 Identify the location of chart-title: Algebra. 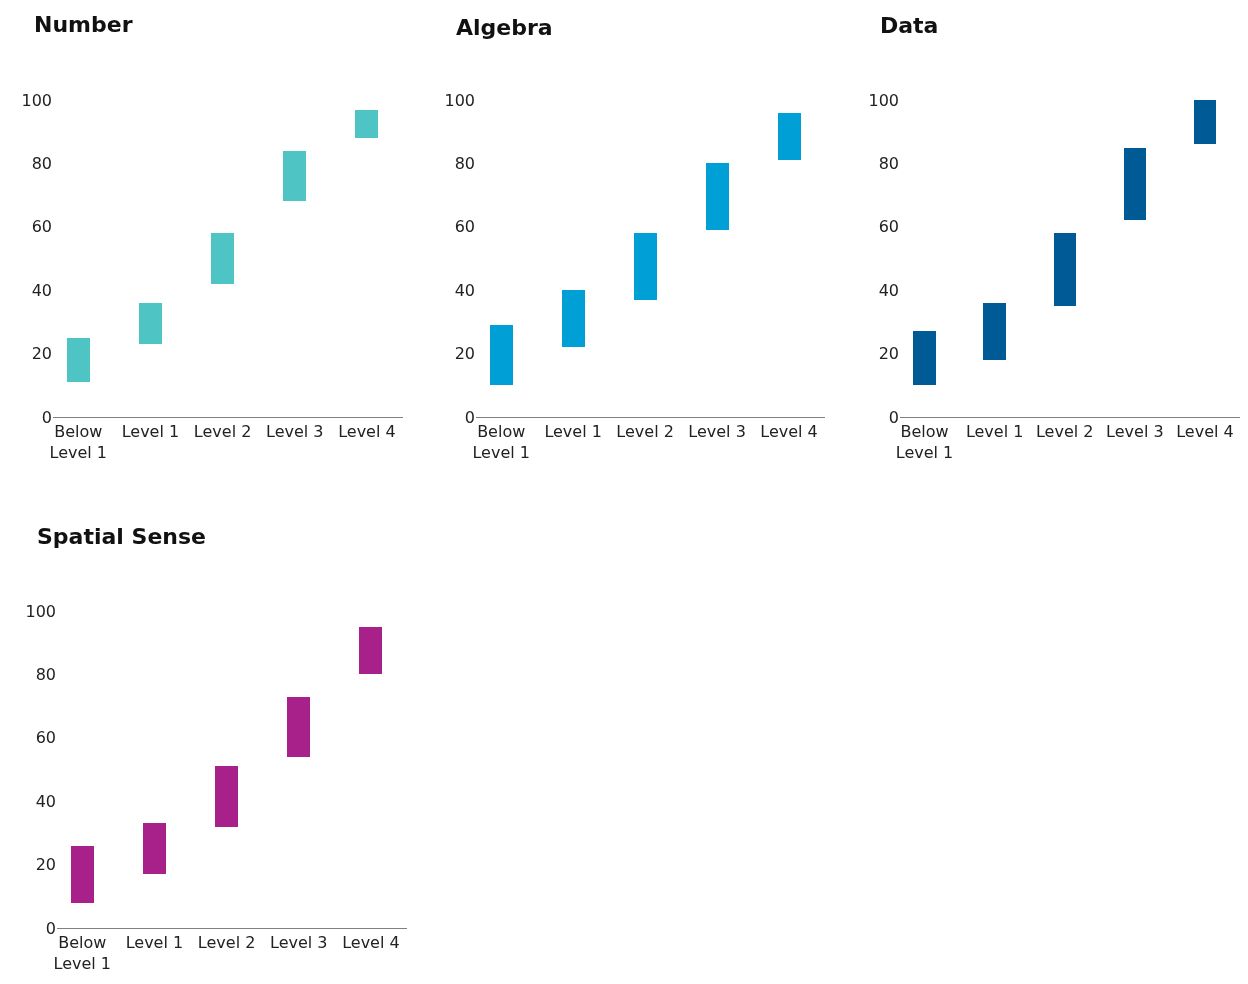
(504, 27).